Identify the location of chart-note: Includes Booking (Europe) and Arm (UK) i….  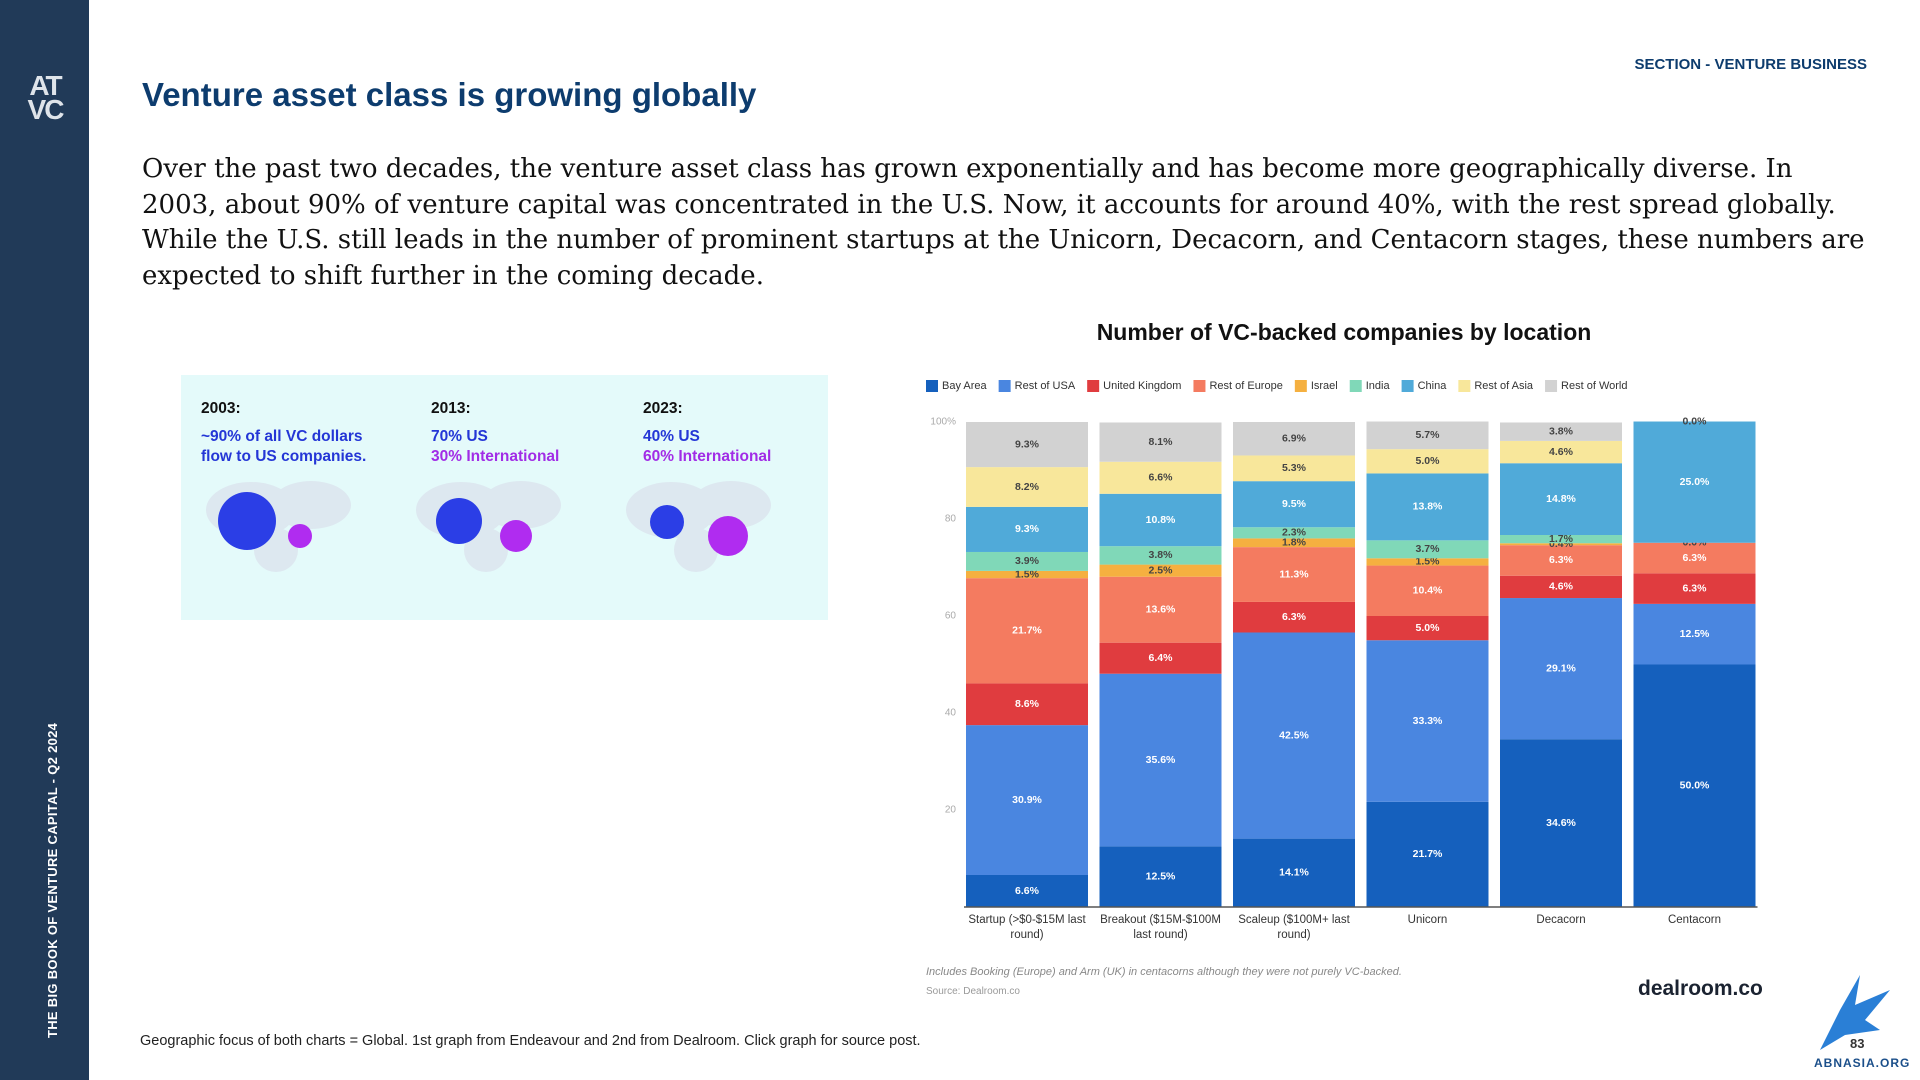
(1164, 972).